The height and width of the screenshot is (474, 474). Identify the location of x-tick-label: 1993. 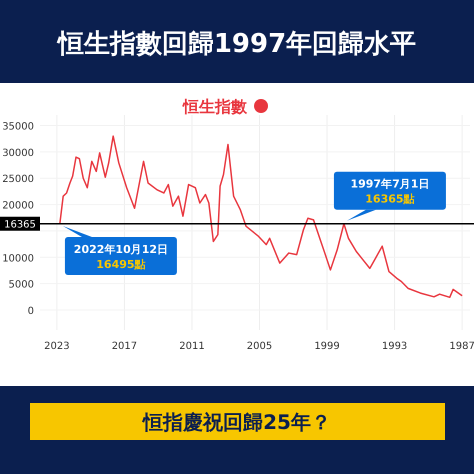
(395, 346).